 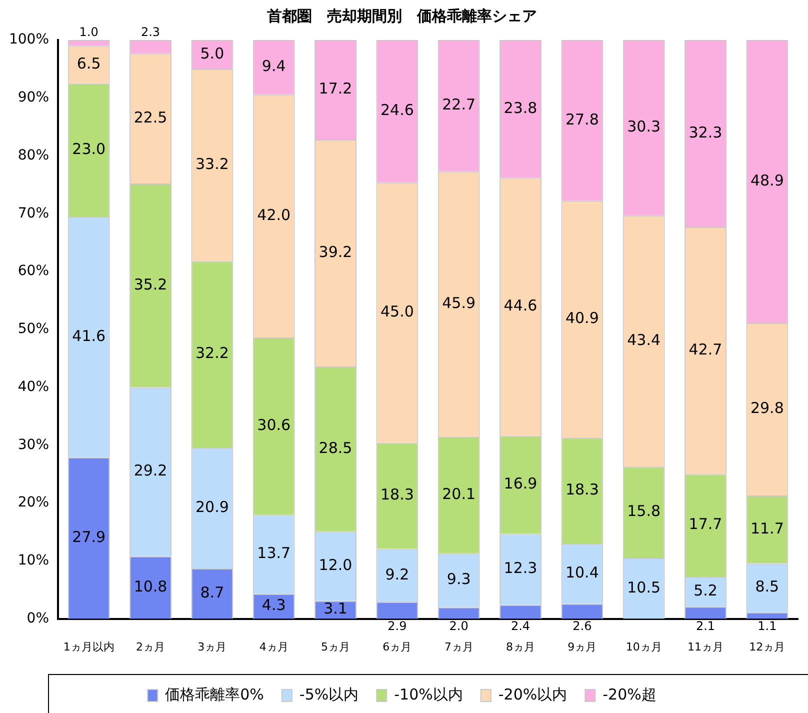 I want to click on data-label: 17.2, so click(x=335, y=89).